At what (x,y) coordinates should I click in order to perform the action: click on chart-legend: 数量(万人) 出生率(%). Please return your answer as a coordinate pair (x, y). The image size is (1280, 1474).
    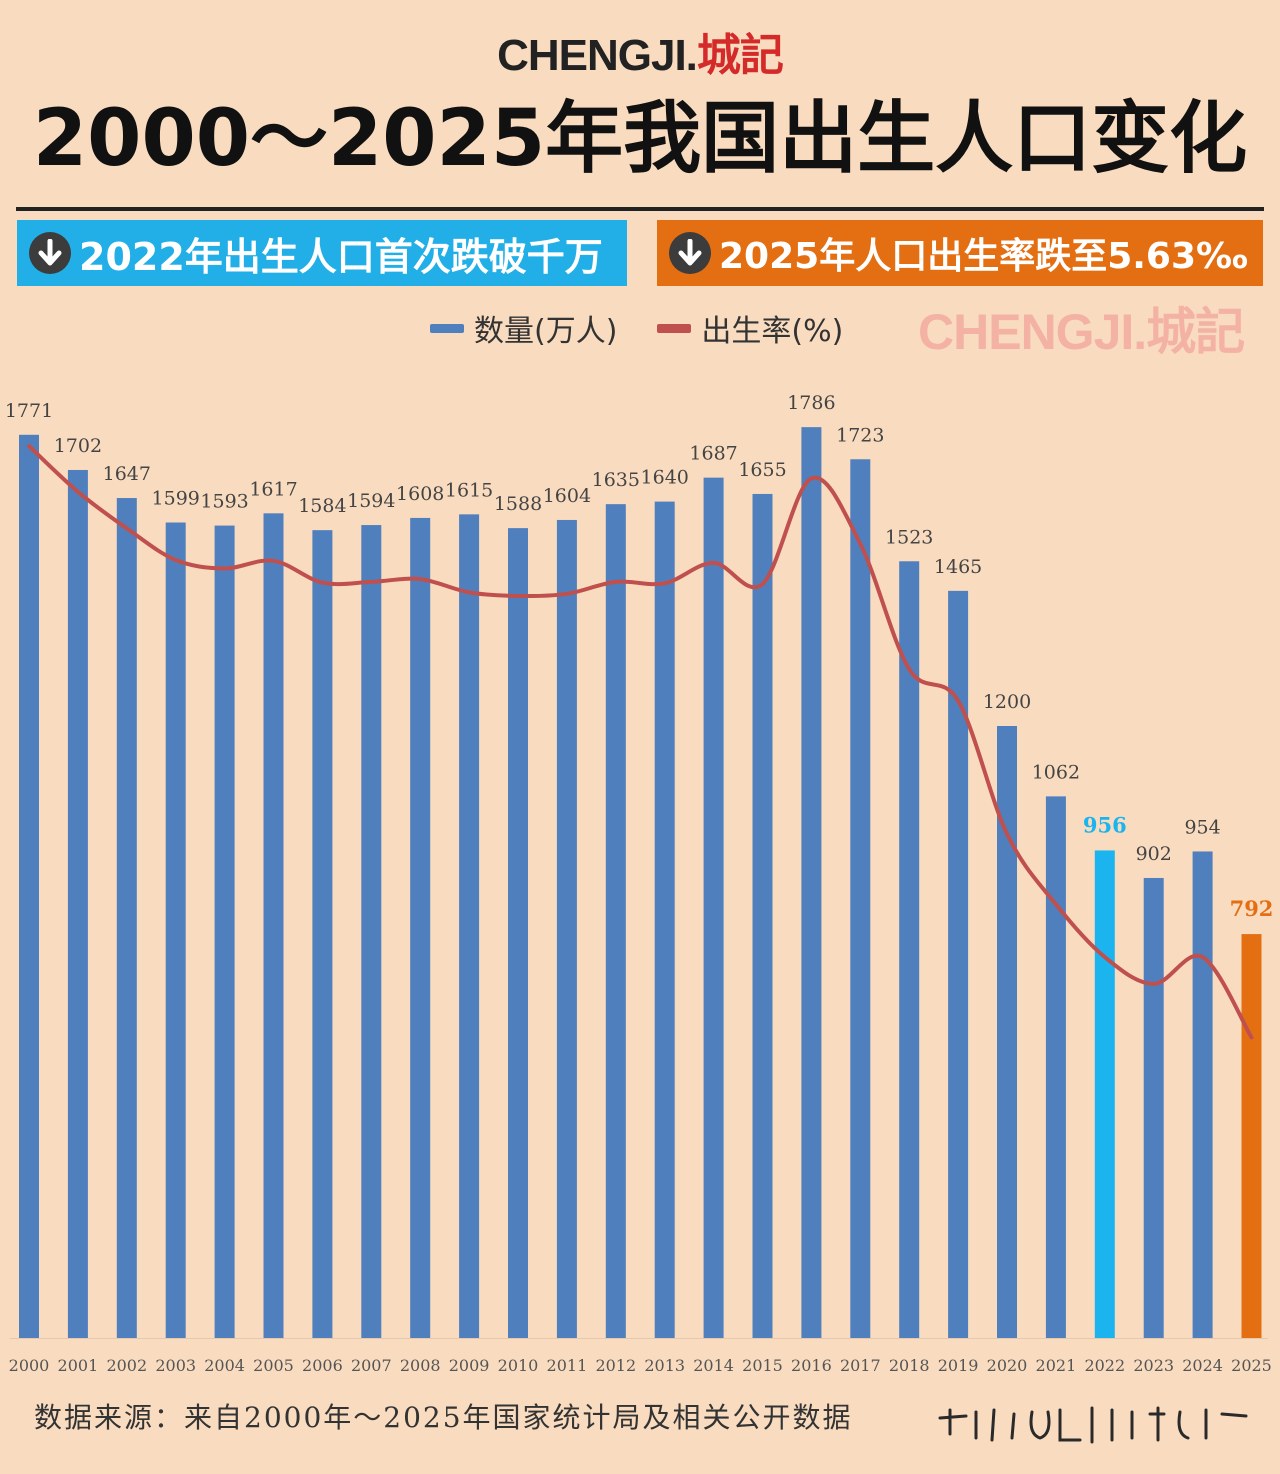
    Looking at the image, I should click on (656, 328).